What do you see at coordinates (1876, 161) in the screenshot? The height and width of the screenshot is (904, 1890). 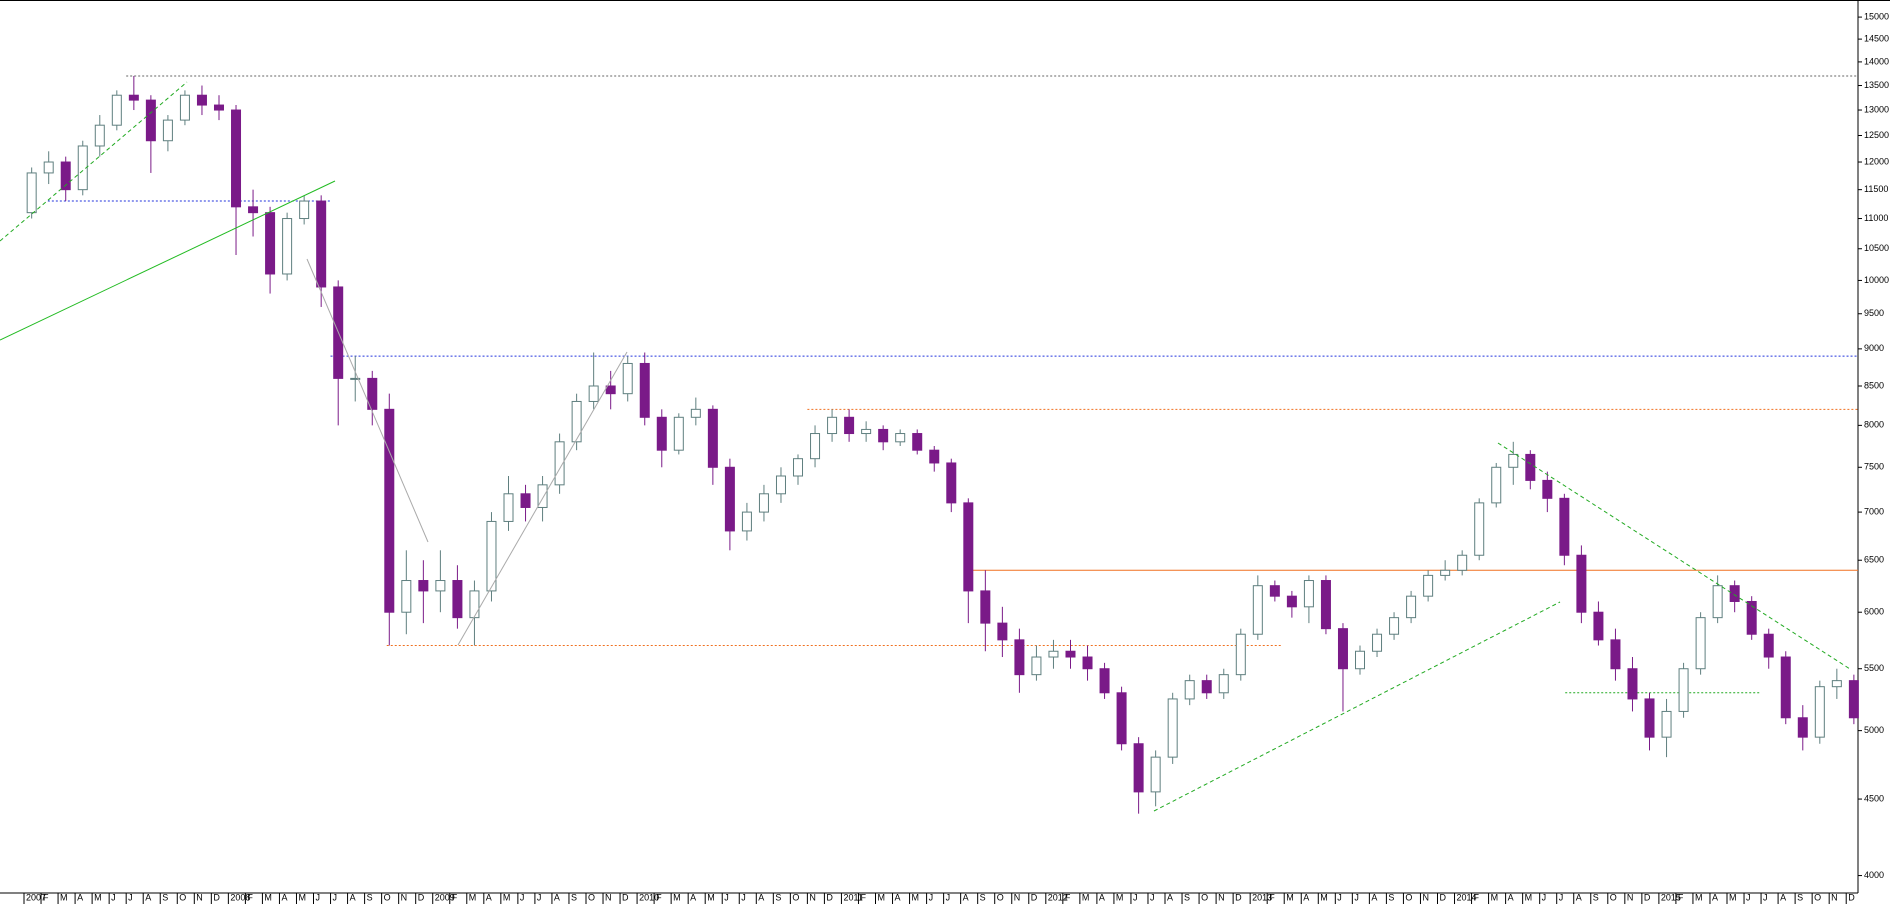 I see `y-tick-label: 12000` at bounding box center [1876, 161].